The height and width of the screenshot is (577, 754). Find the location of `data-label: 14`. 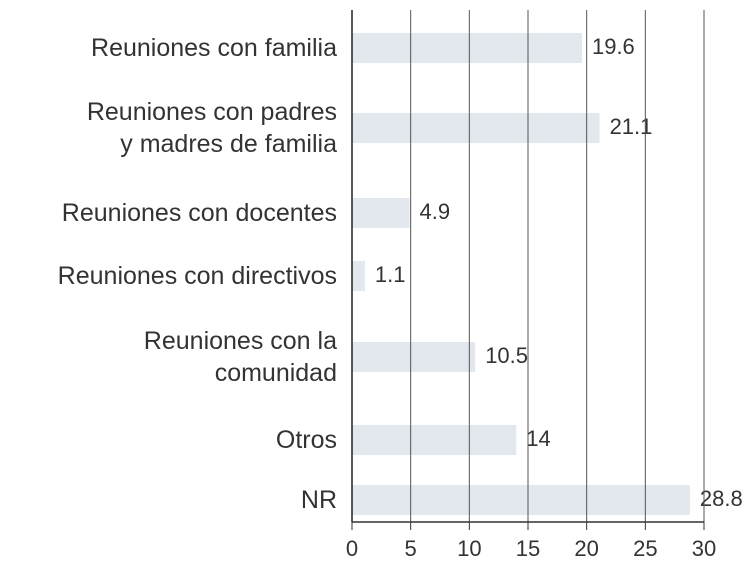

data-label: 14 is located at coordinates (538, 438).